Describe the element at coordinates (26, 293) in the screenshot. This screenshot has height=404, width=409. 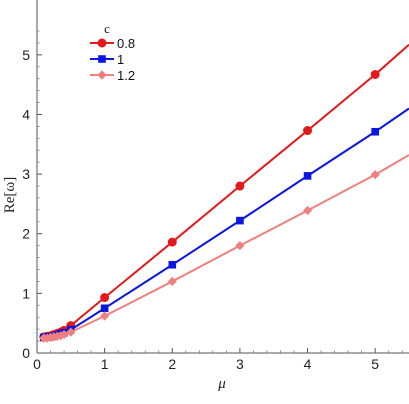
I see `y-tick-label: 1` at that location.